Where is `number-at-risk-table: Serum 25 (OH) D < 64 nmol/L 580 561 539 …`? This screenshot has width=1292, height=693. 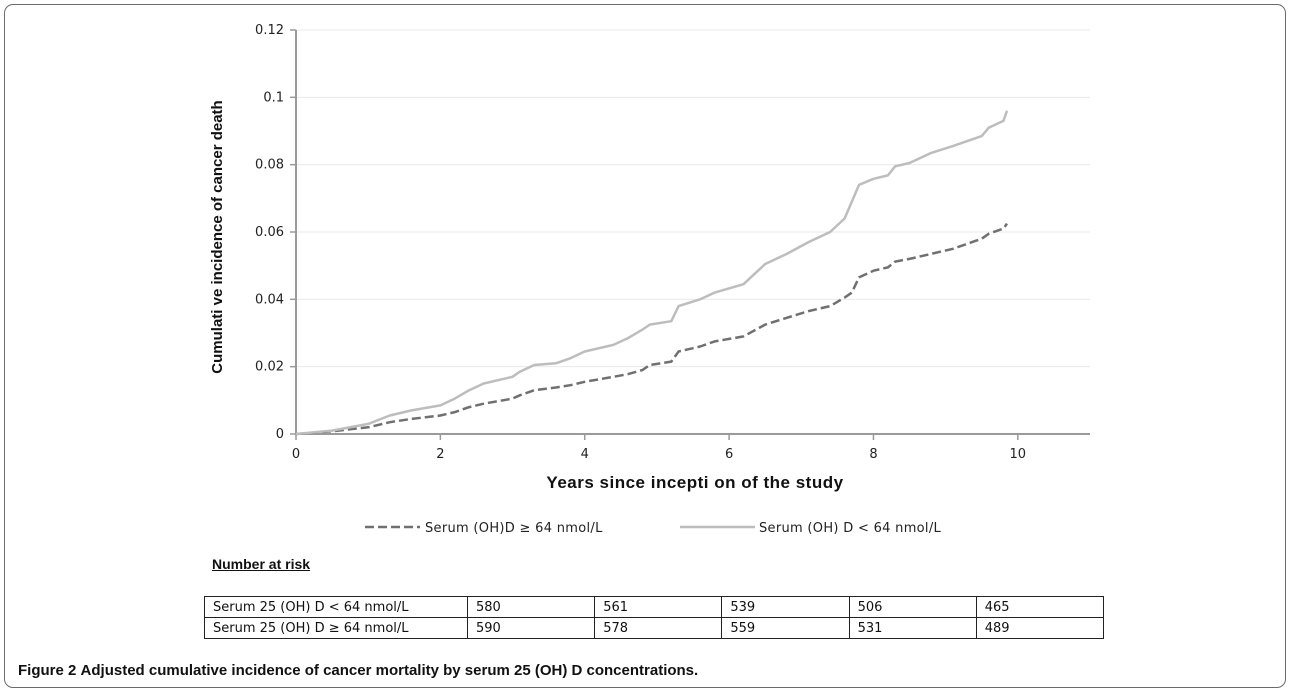 number-at-risk-table: Serum 25 (OH) D < 64 nmol/L 580 561 539 … is located at coordinates (654, 617).